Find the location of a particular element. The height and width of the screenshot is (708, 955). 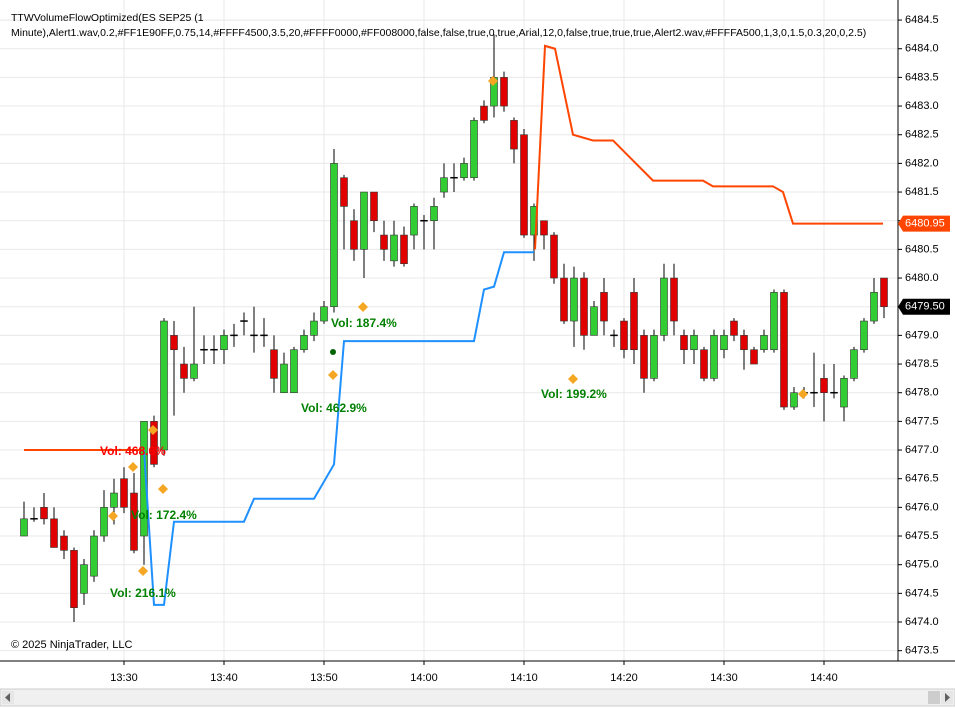

scroll-thumb is located at coordinates (934, 697).